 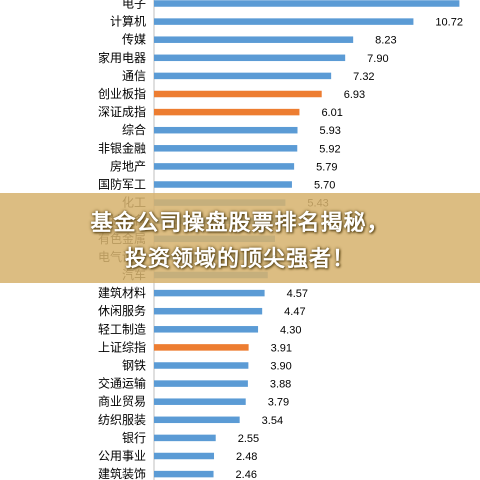 I want to click on value-label: 7.90, so click(x=377, y=59).